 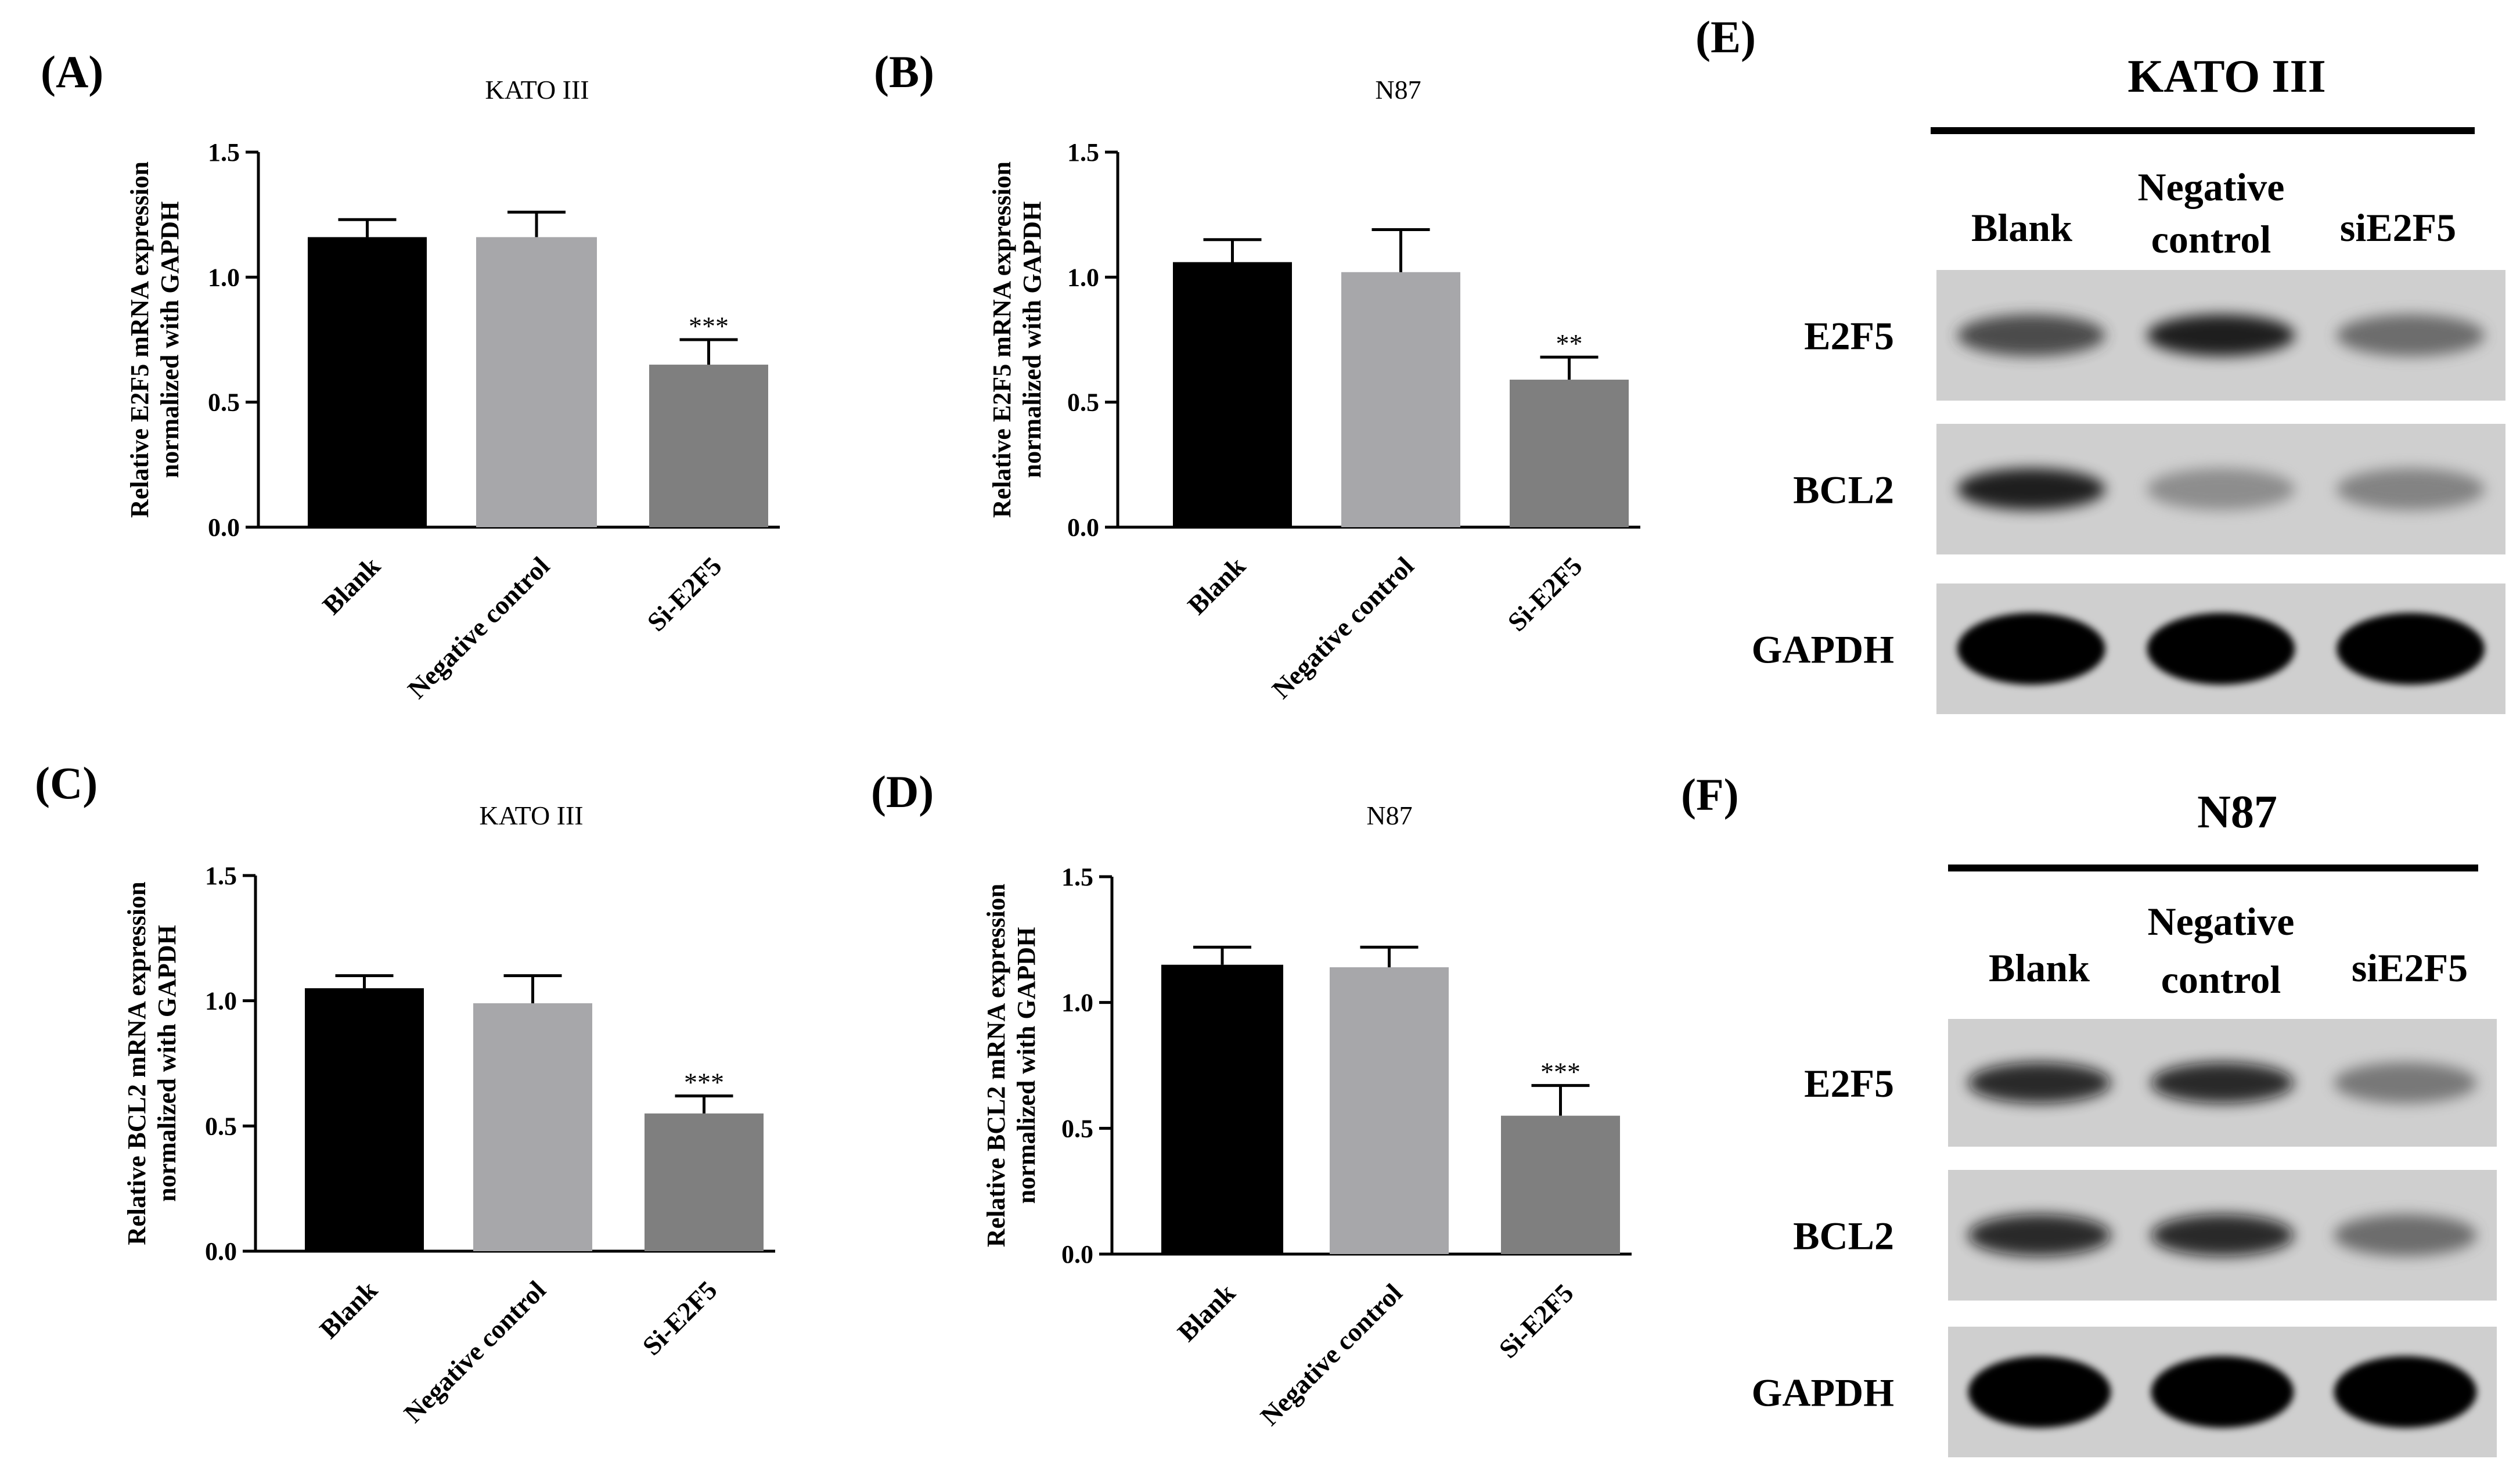 I want to click on panel-label: (E), so click(x=1726, y=37).